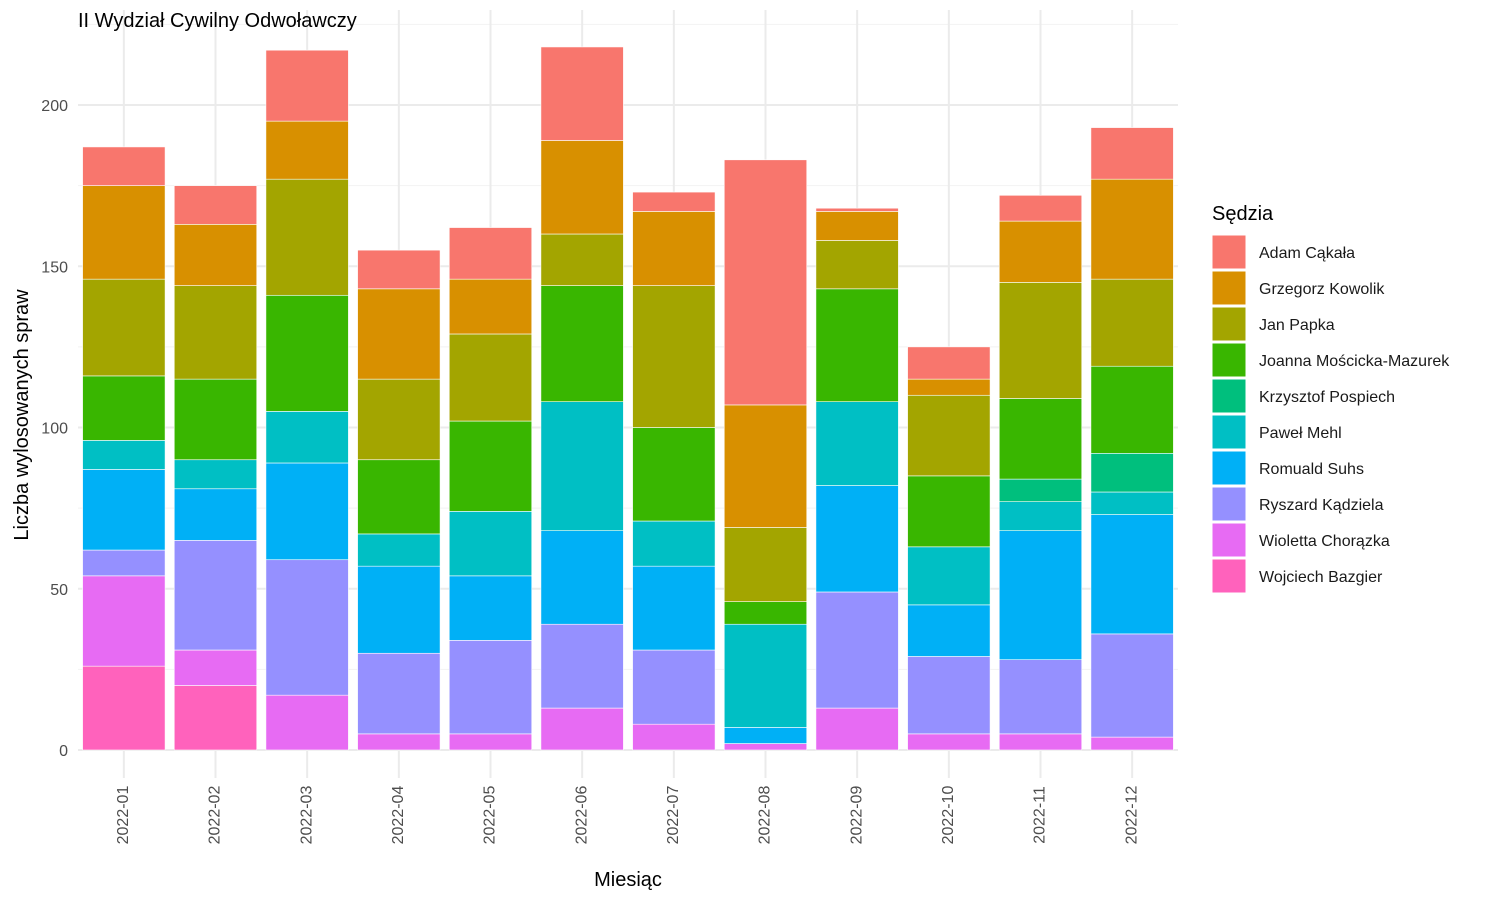  Describe the element at coordinates (1327, 397) in the screenshot. I see `legend-label: Krzysztof Pospiech` at that location.